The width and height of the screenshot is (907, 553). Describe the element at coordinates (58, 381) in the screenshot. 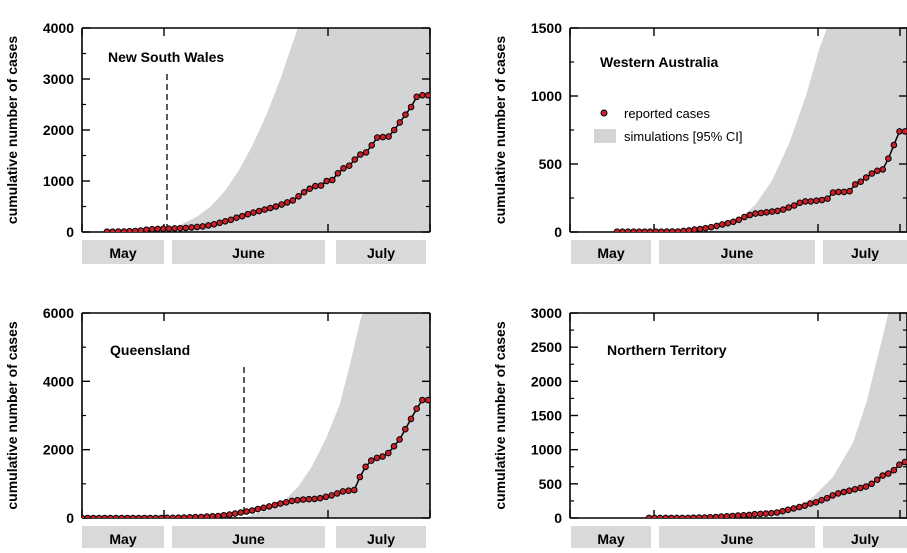

I see `y-tick-label: 4000` at that location.